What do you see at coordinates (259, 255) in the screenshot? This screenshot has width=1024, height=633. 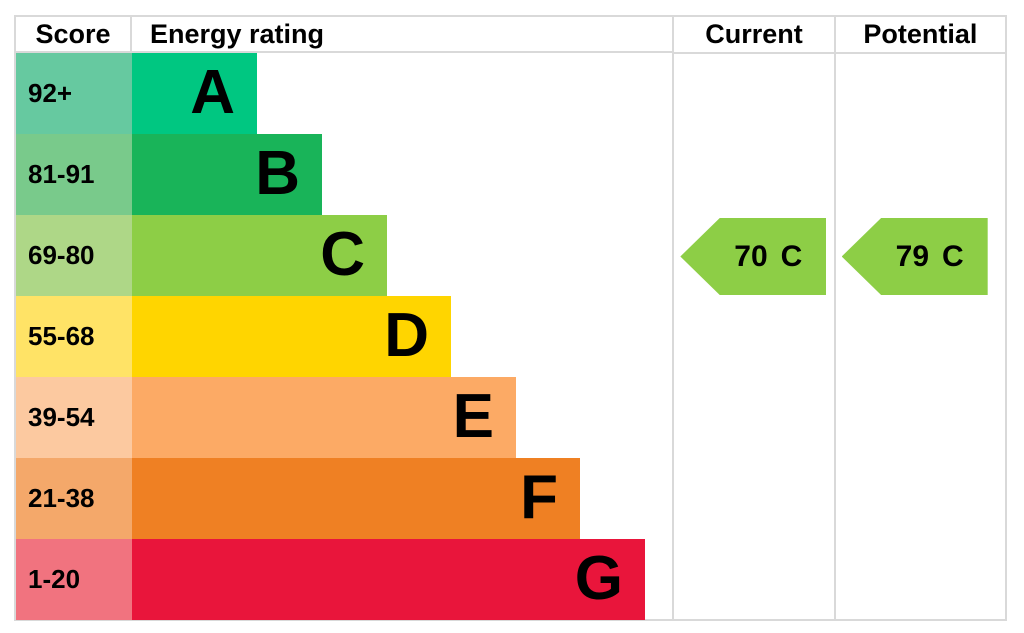 I see `band-bar-c: C` at bounding box center [259, 255].